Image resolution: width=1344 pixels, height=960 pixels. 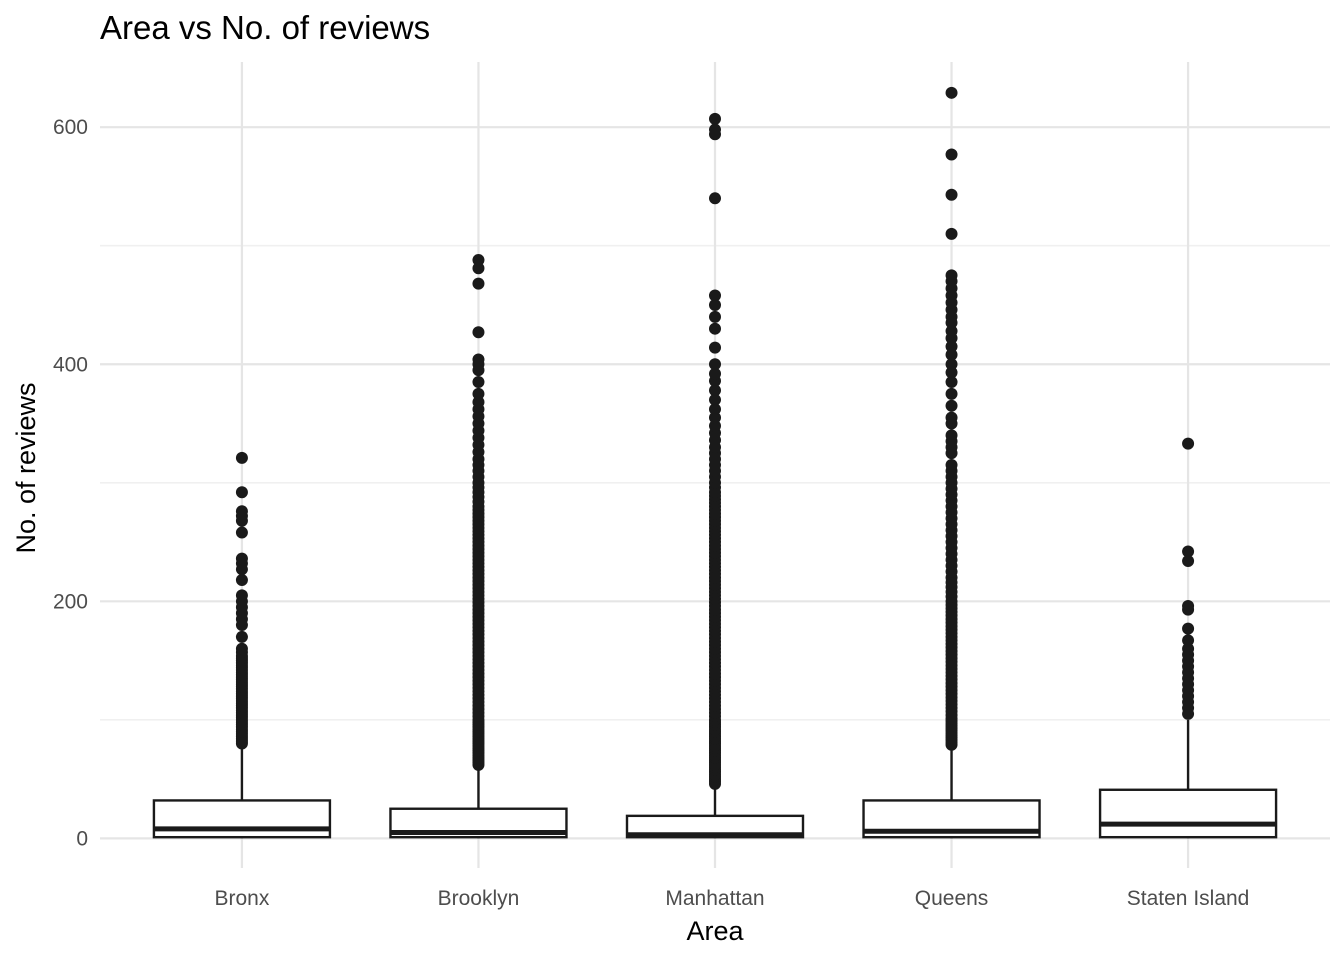 What do you see at coordinates (241, 898) in the screenshot?
I see `x-tick-label: Bronx` at bounding box center [241, 898].